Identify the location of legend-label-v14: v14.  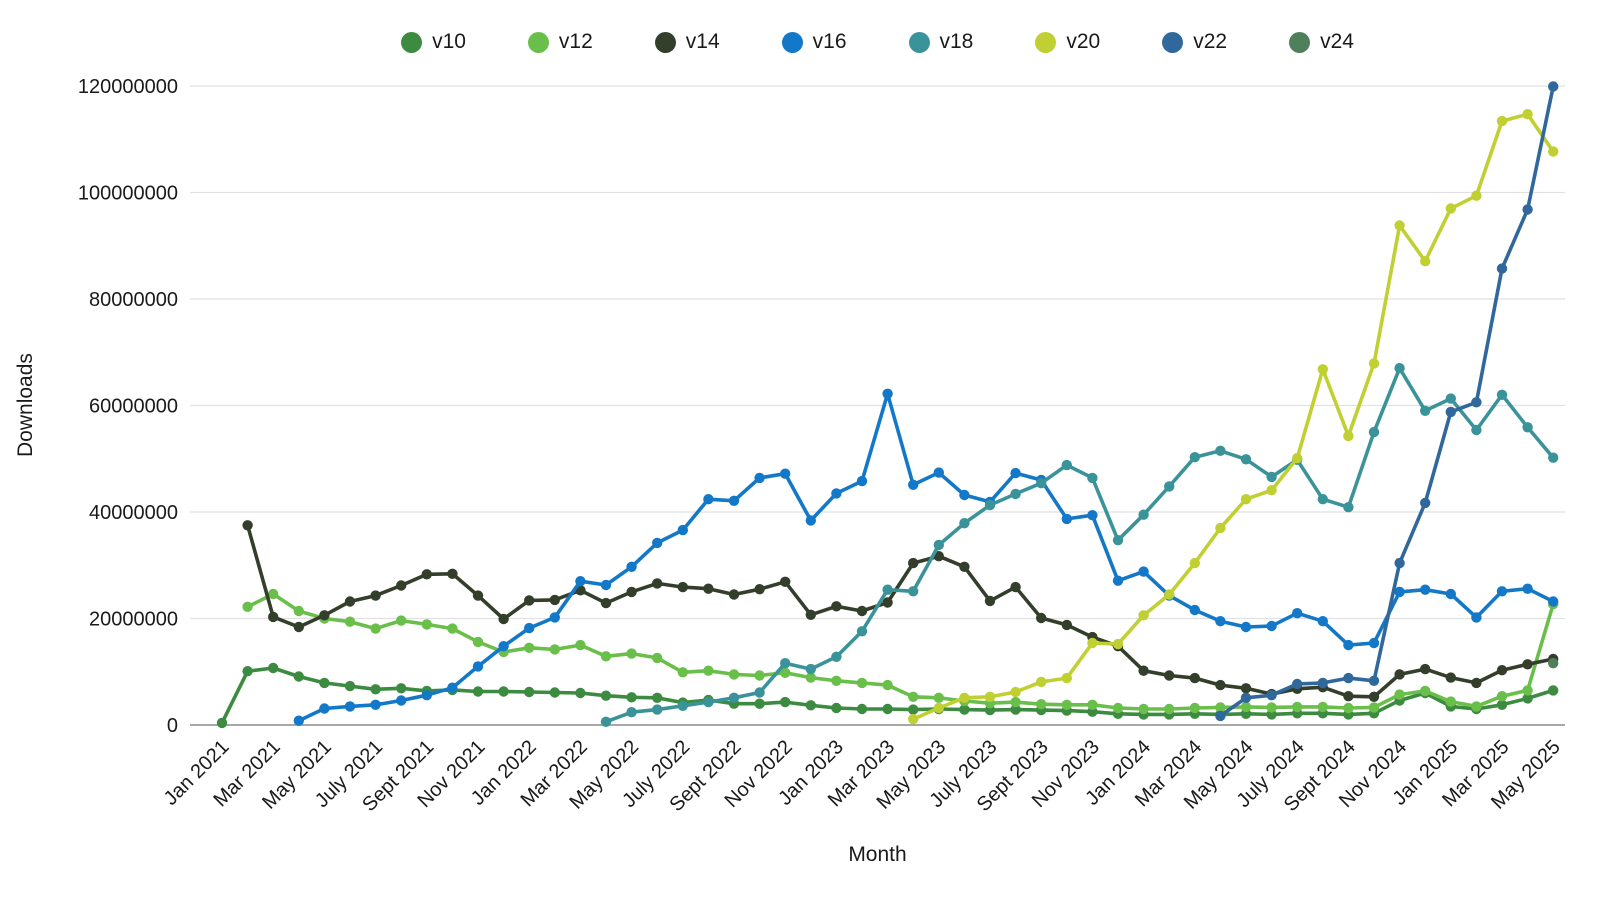
(702, 41).